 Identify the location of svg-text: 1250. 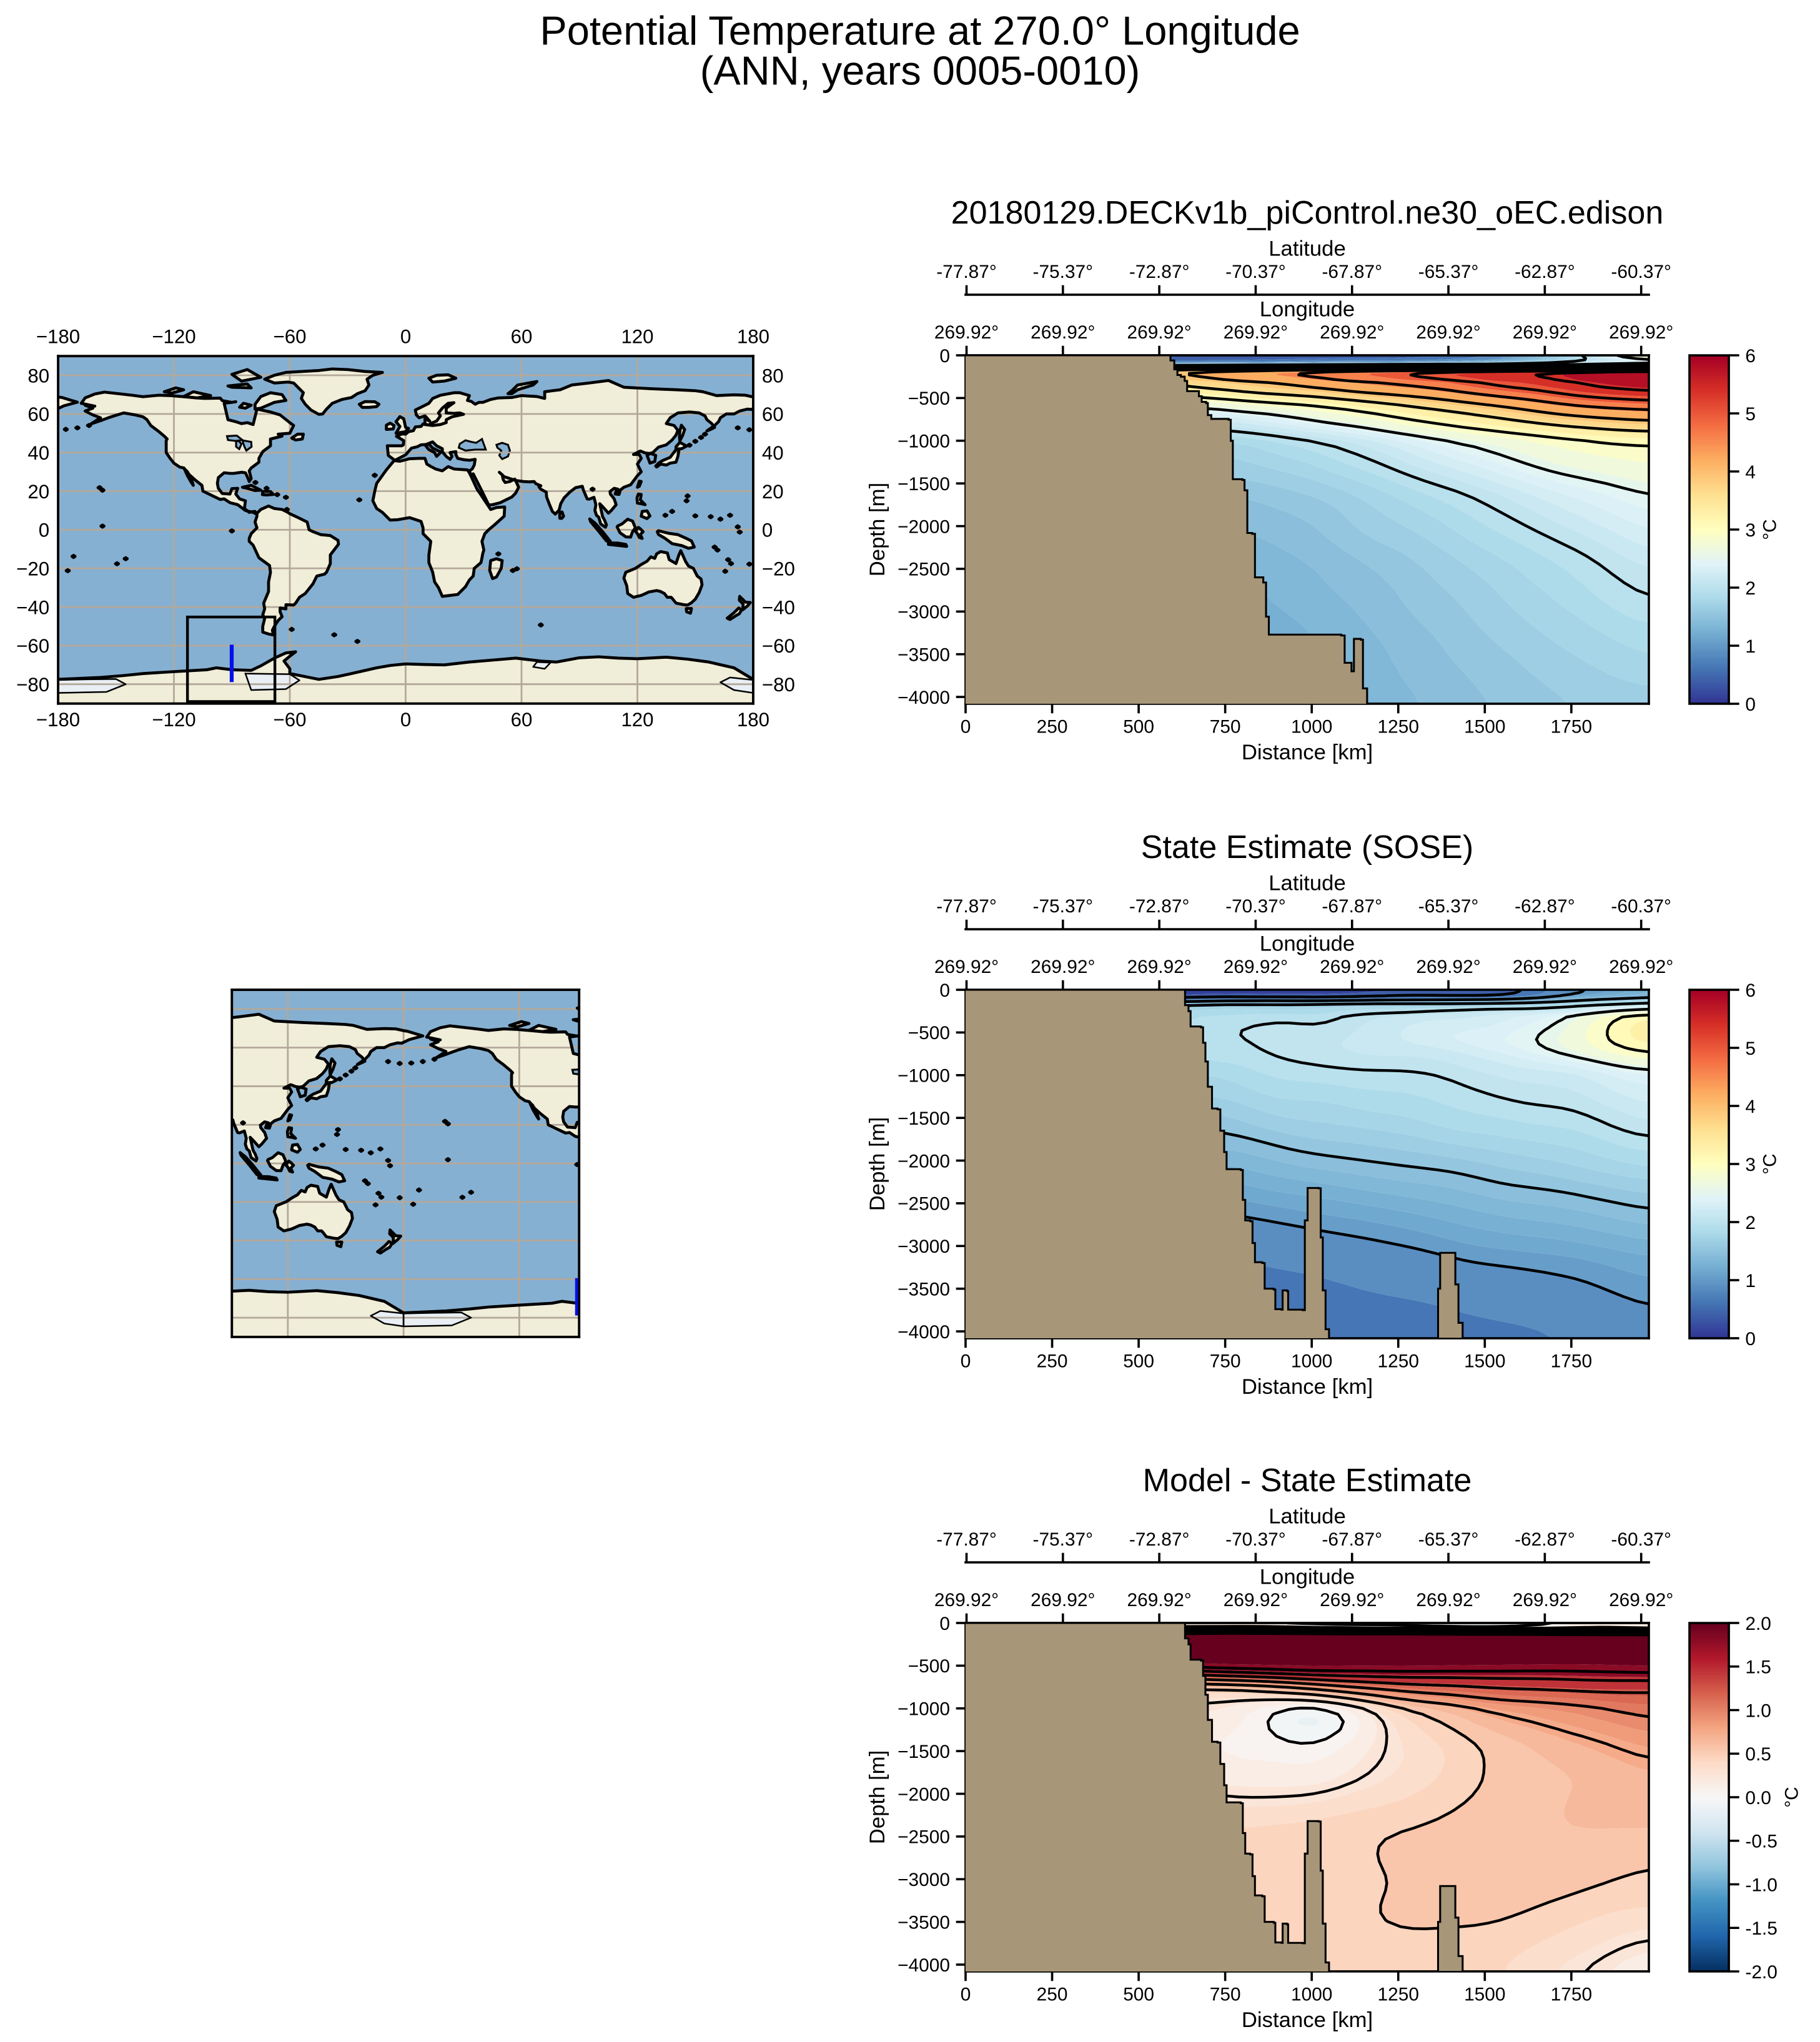
(1399, 727).